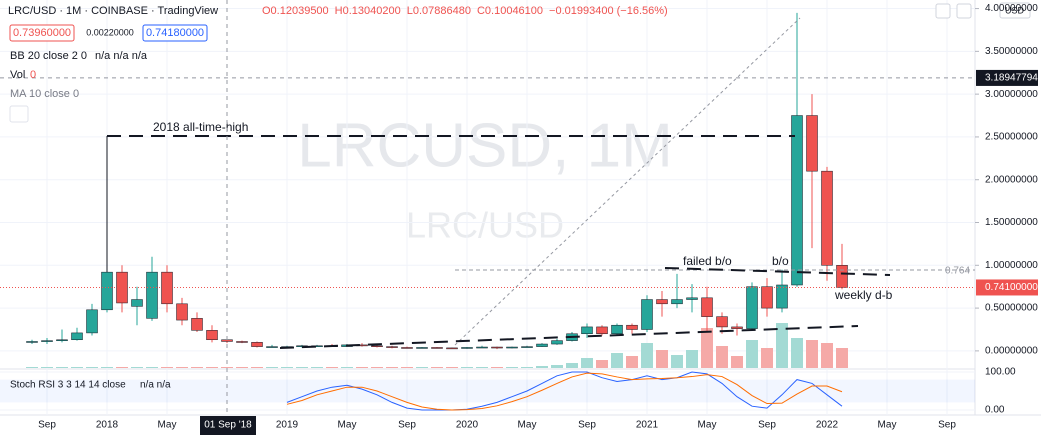 This screenshot has height=435, width=1041. Describe the element at coordinates (1011, 265) in the screenshot. I see `y-tick-label: 1.00000000` at that location.